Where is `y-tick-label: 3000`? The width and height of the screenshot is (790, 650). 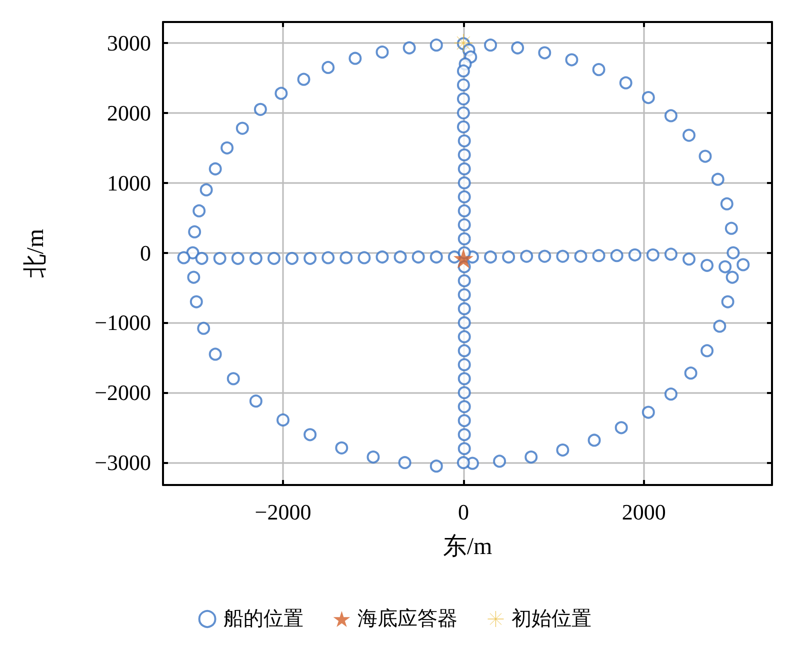
y-tick-label: 3000 is located at coordinates (129, 43).